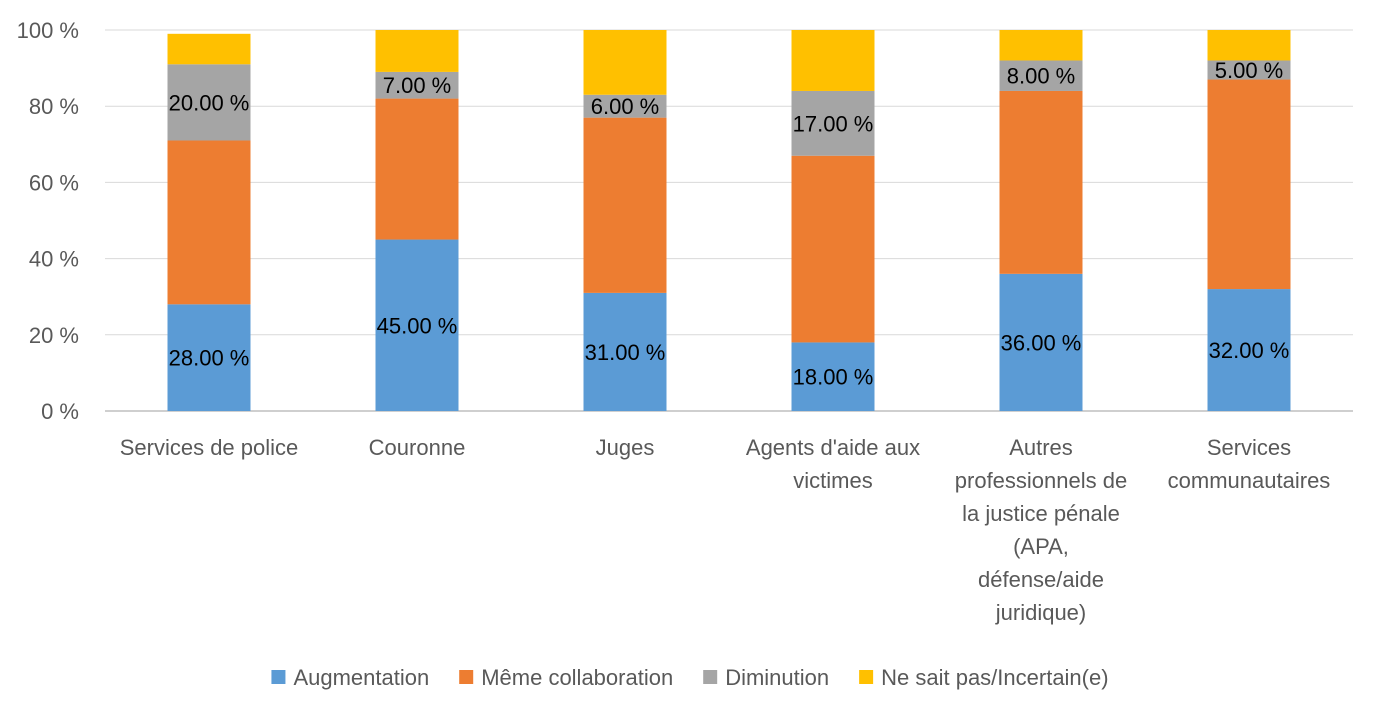 The width and height of the screenshot is (1378, 714). Describe the element at coordinates (60, 411) in the screenshot. I see `y-tick-label: 0 %` at that location.